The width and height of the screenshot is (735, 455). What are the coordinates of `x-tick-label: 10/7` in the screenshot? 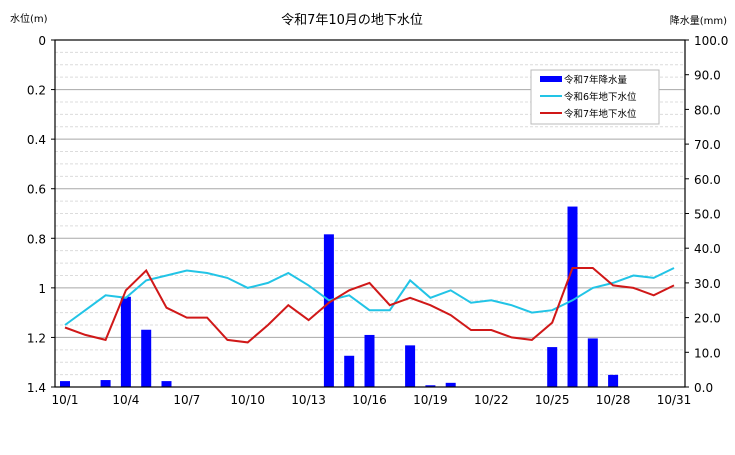 It's located at (186, 400).